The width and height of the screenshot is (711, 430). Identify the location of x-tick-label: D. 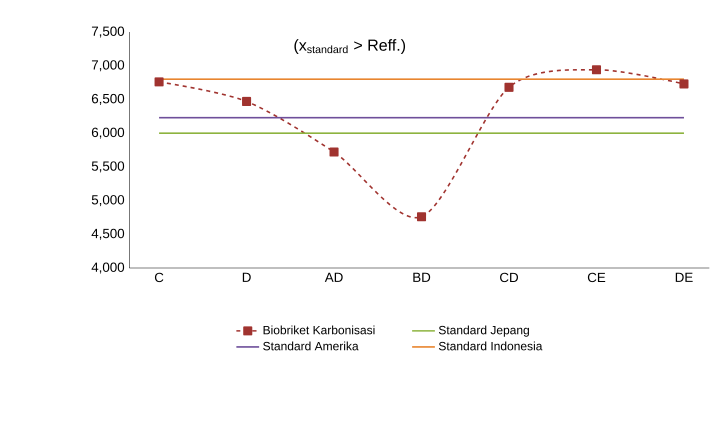
(246, 277).